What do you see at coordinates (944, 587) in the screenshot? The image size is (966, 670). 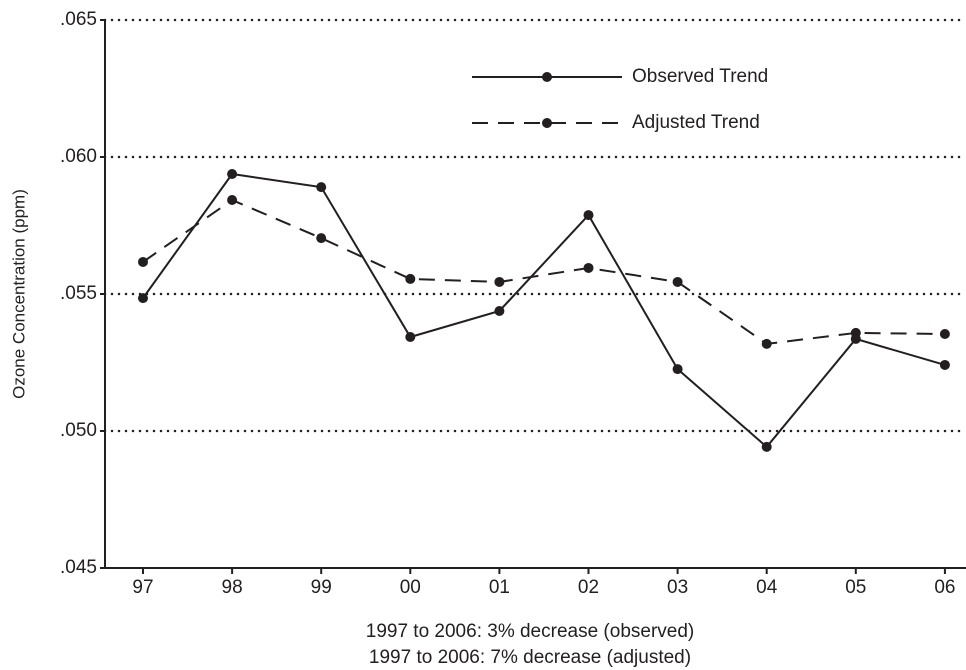 I see `x-tick-label: 06` at bounding box center [944, 587].